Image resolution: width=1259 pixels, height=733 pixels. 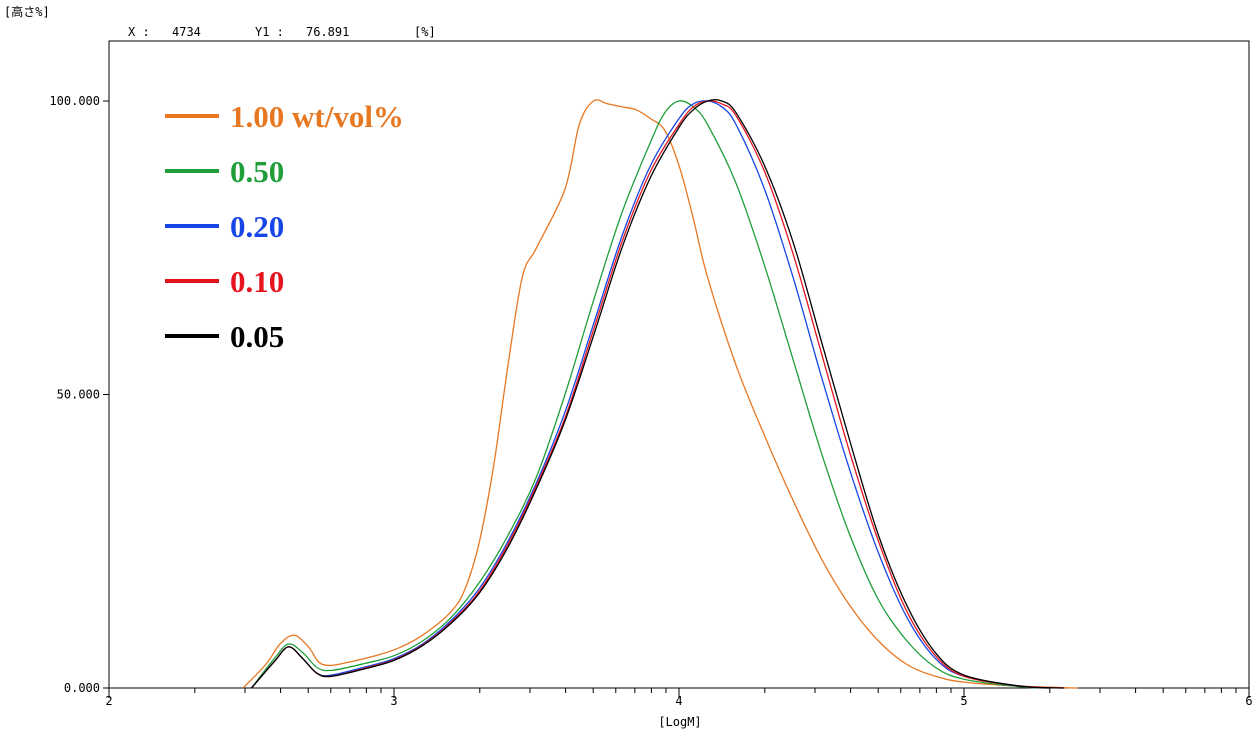 I want to click on x-tick-label: 5, so click(x=963, y=701).